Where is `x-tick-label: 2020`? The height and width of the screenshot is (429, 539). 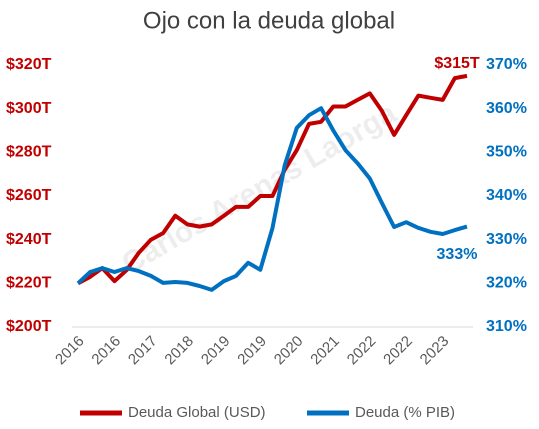 x-tick-label: 2020 is located at coordinates (289, 351).